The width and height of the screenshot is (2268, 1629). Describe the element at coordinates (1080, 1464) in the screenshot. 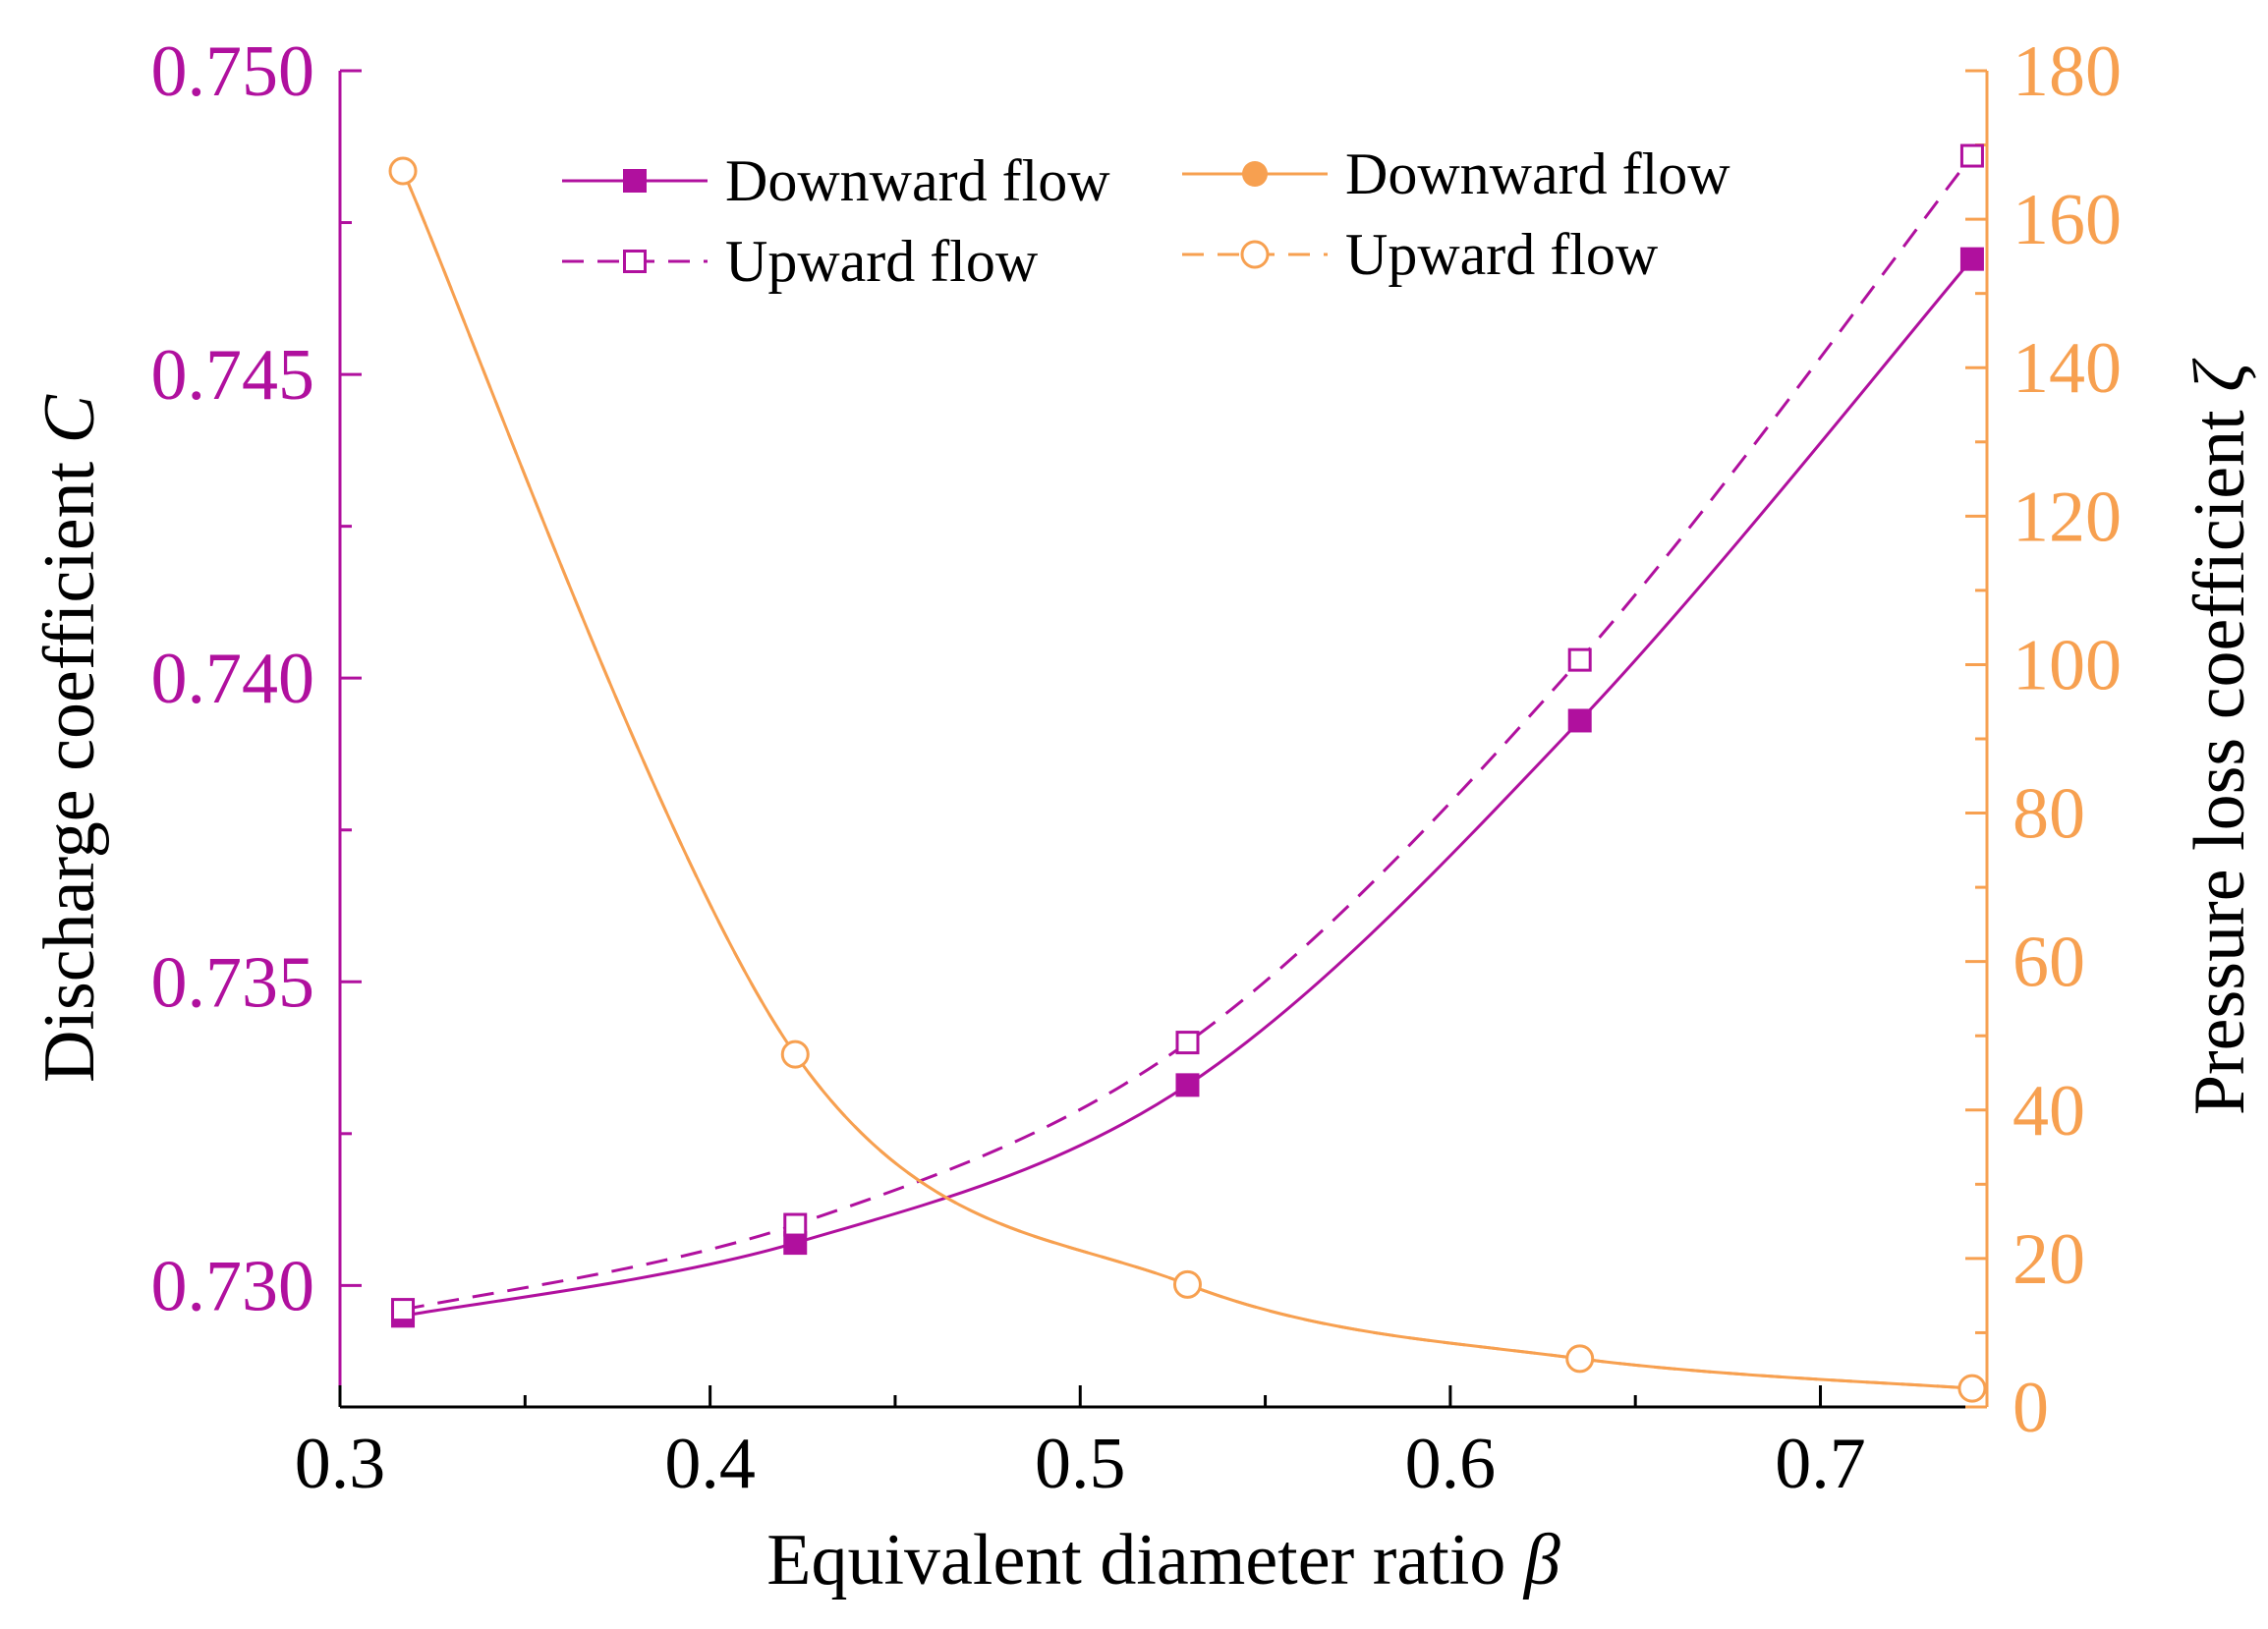

I see `x-tick-label: 0.5` at that location.